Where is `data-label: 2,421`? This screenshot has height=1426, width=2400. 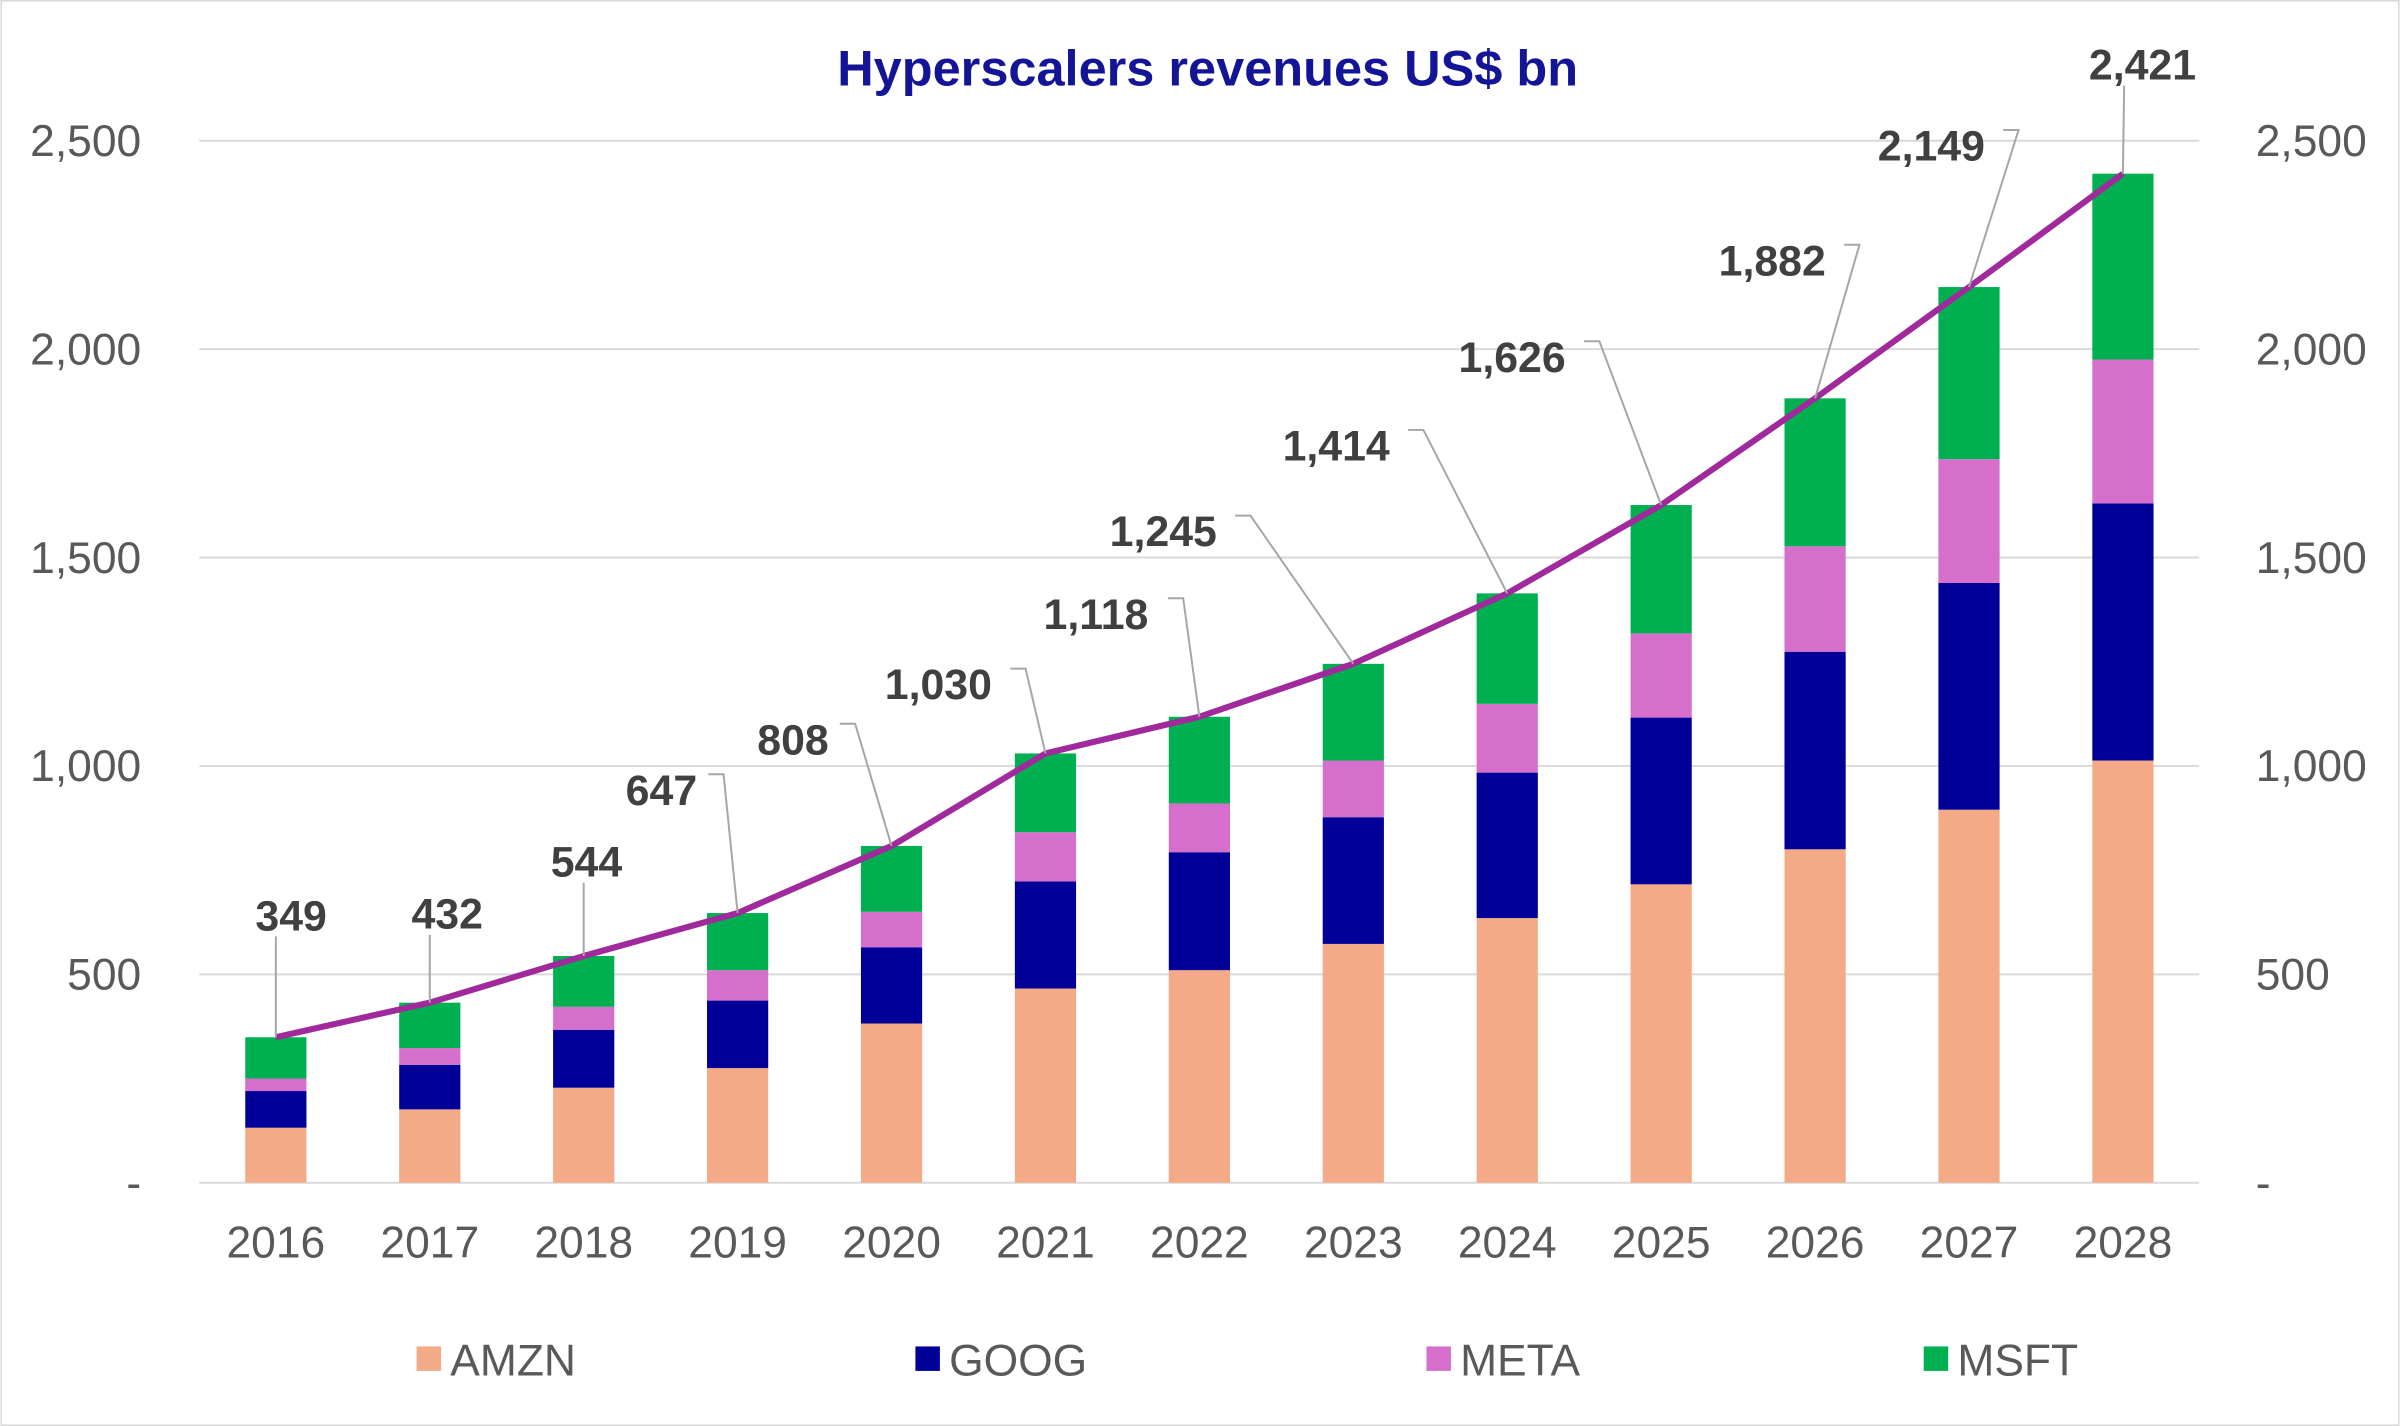
data-label: 2,421 is located at coordinates (2142, 66).